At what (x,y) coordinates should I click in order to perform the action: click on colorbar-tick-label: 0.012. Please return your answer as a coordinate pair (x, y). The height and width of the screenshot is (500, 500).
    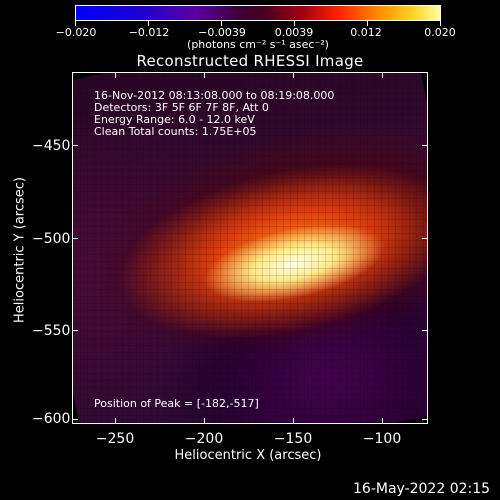
    Looking at the image, I should click on (366, 32).